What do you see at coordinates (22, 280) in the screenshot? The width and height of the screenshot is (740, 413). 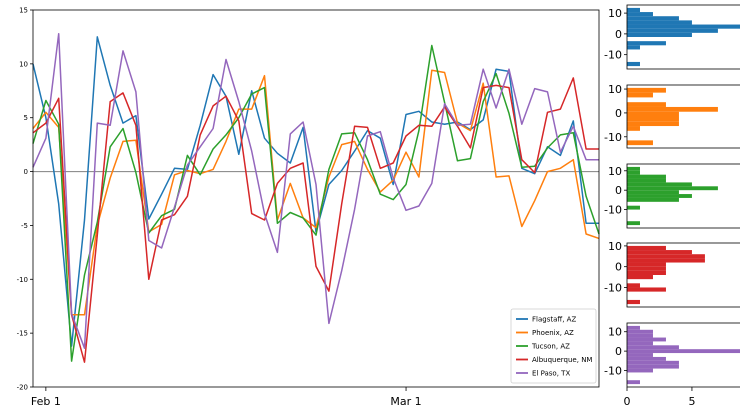 I see `y-tick-label: -10` at bounding box center [22, 280].